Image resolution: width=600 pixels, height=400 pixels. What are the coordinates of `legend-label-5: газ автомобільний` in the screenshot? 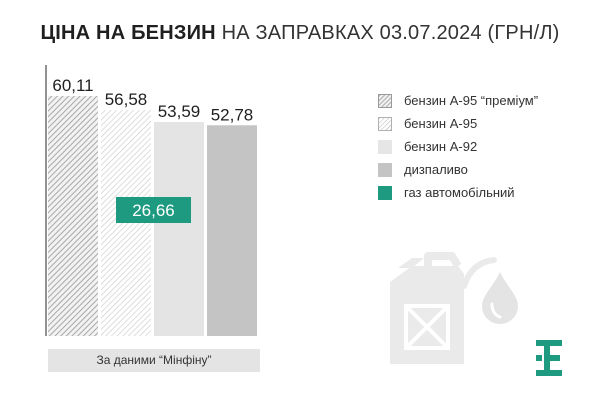 It's located at (459, 192).